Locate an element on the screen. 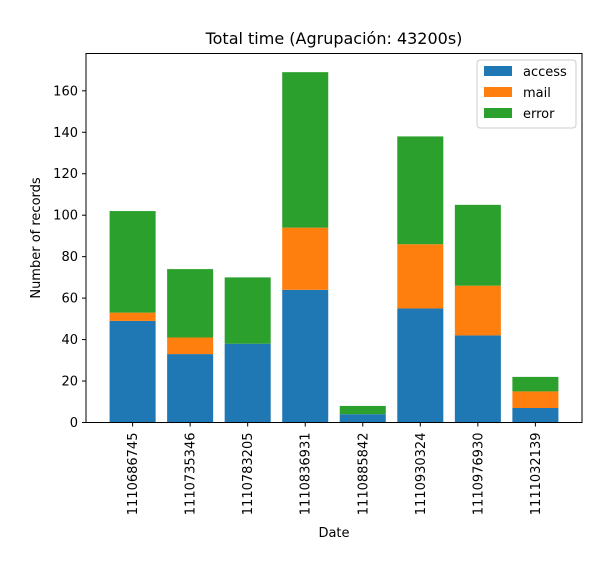  y-tick-label: 60 is located at coordinates (69, 299).